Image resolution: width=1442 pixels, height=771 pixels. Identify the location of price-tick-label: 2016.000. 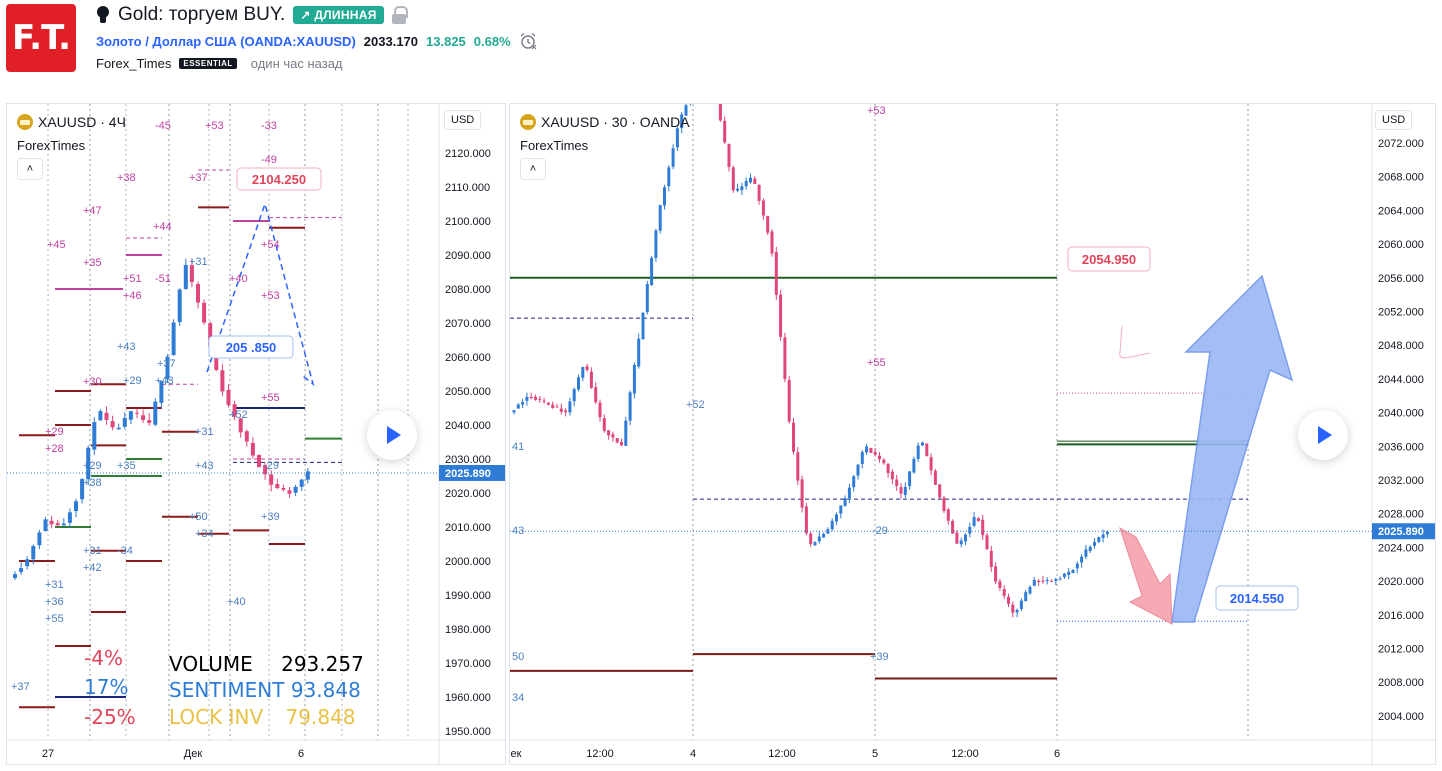
(1401, 616).